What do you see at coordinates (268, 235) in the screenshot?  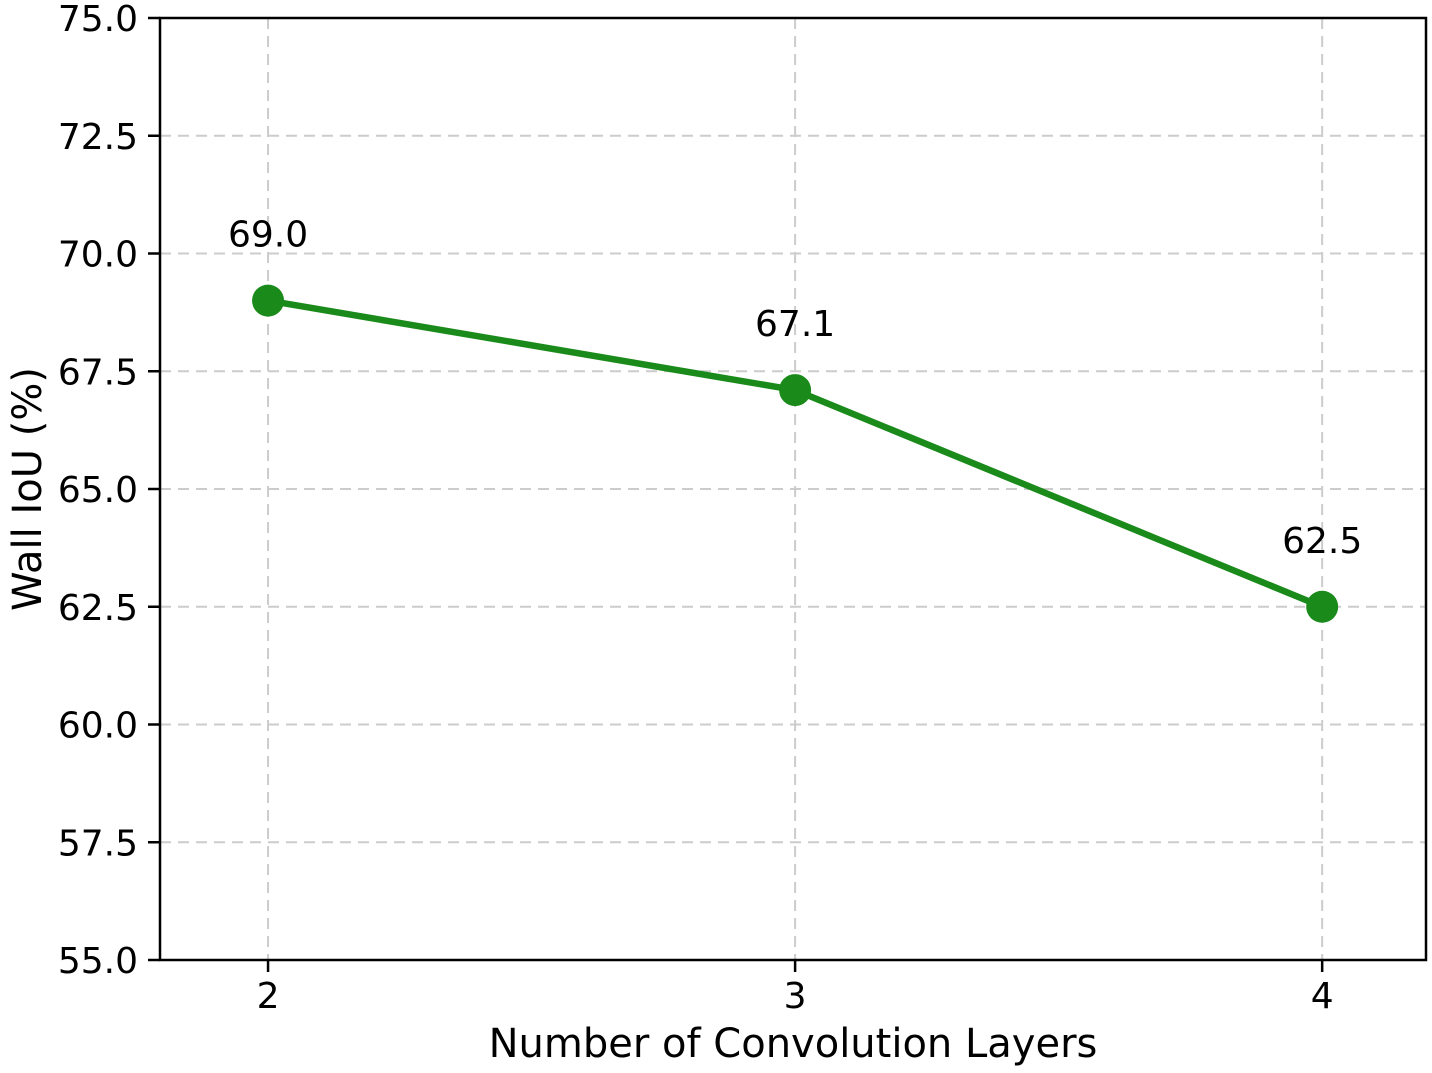 I see `point-value-label: 69.0` at bounding box center [268, 235].